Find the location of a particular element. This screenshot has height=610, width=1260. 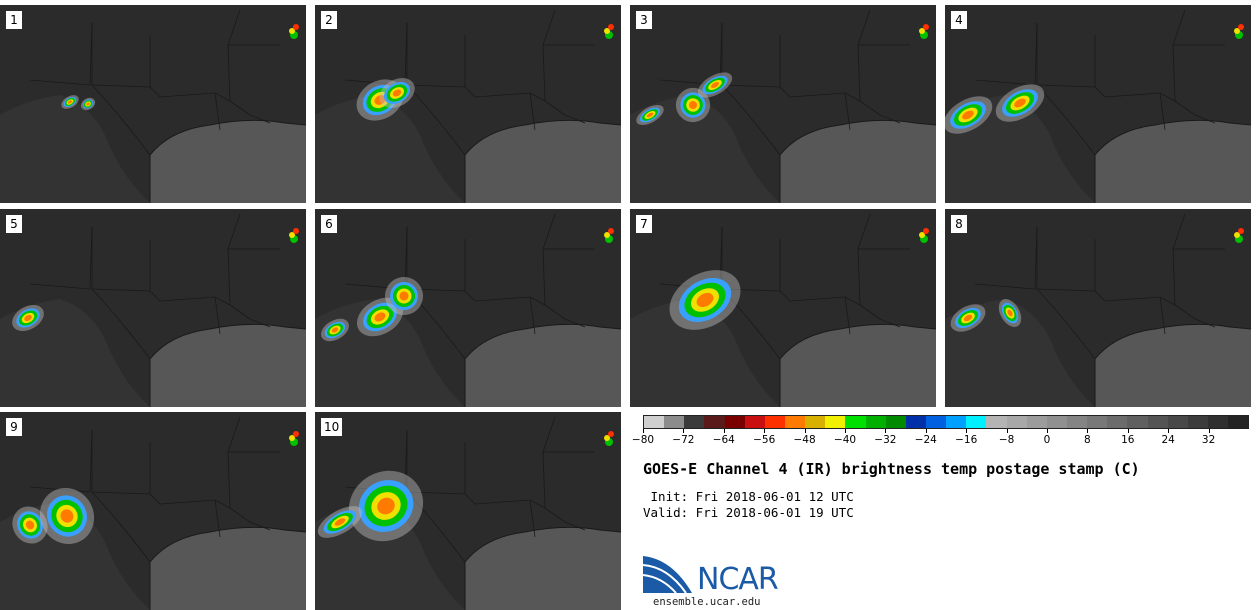

map-panel-5: 5 is located at coordinates (153, 308).